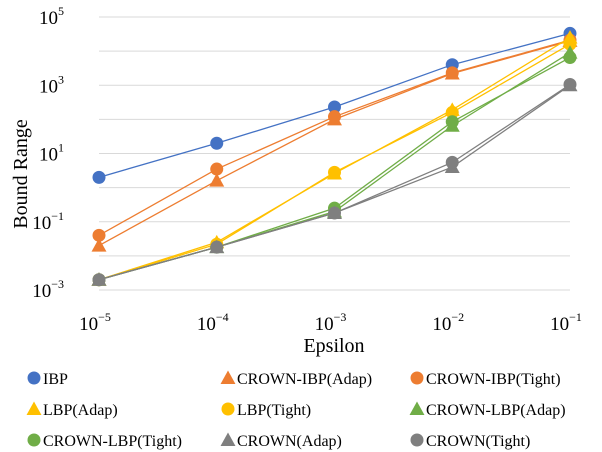 This screenshot has width=602, height=452. What do you see at coordinates (61, 11) in the screenshot?
I see `y-tick-label-exponent: 5` at bounding box center [61, 11].